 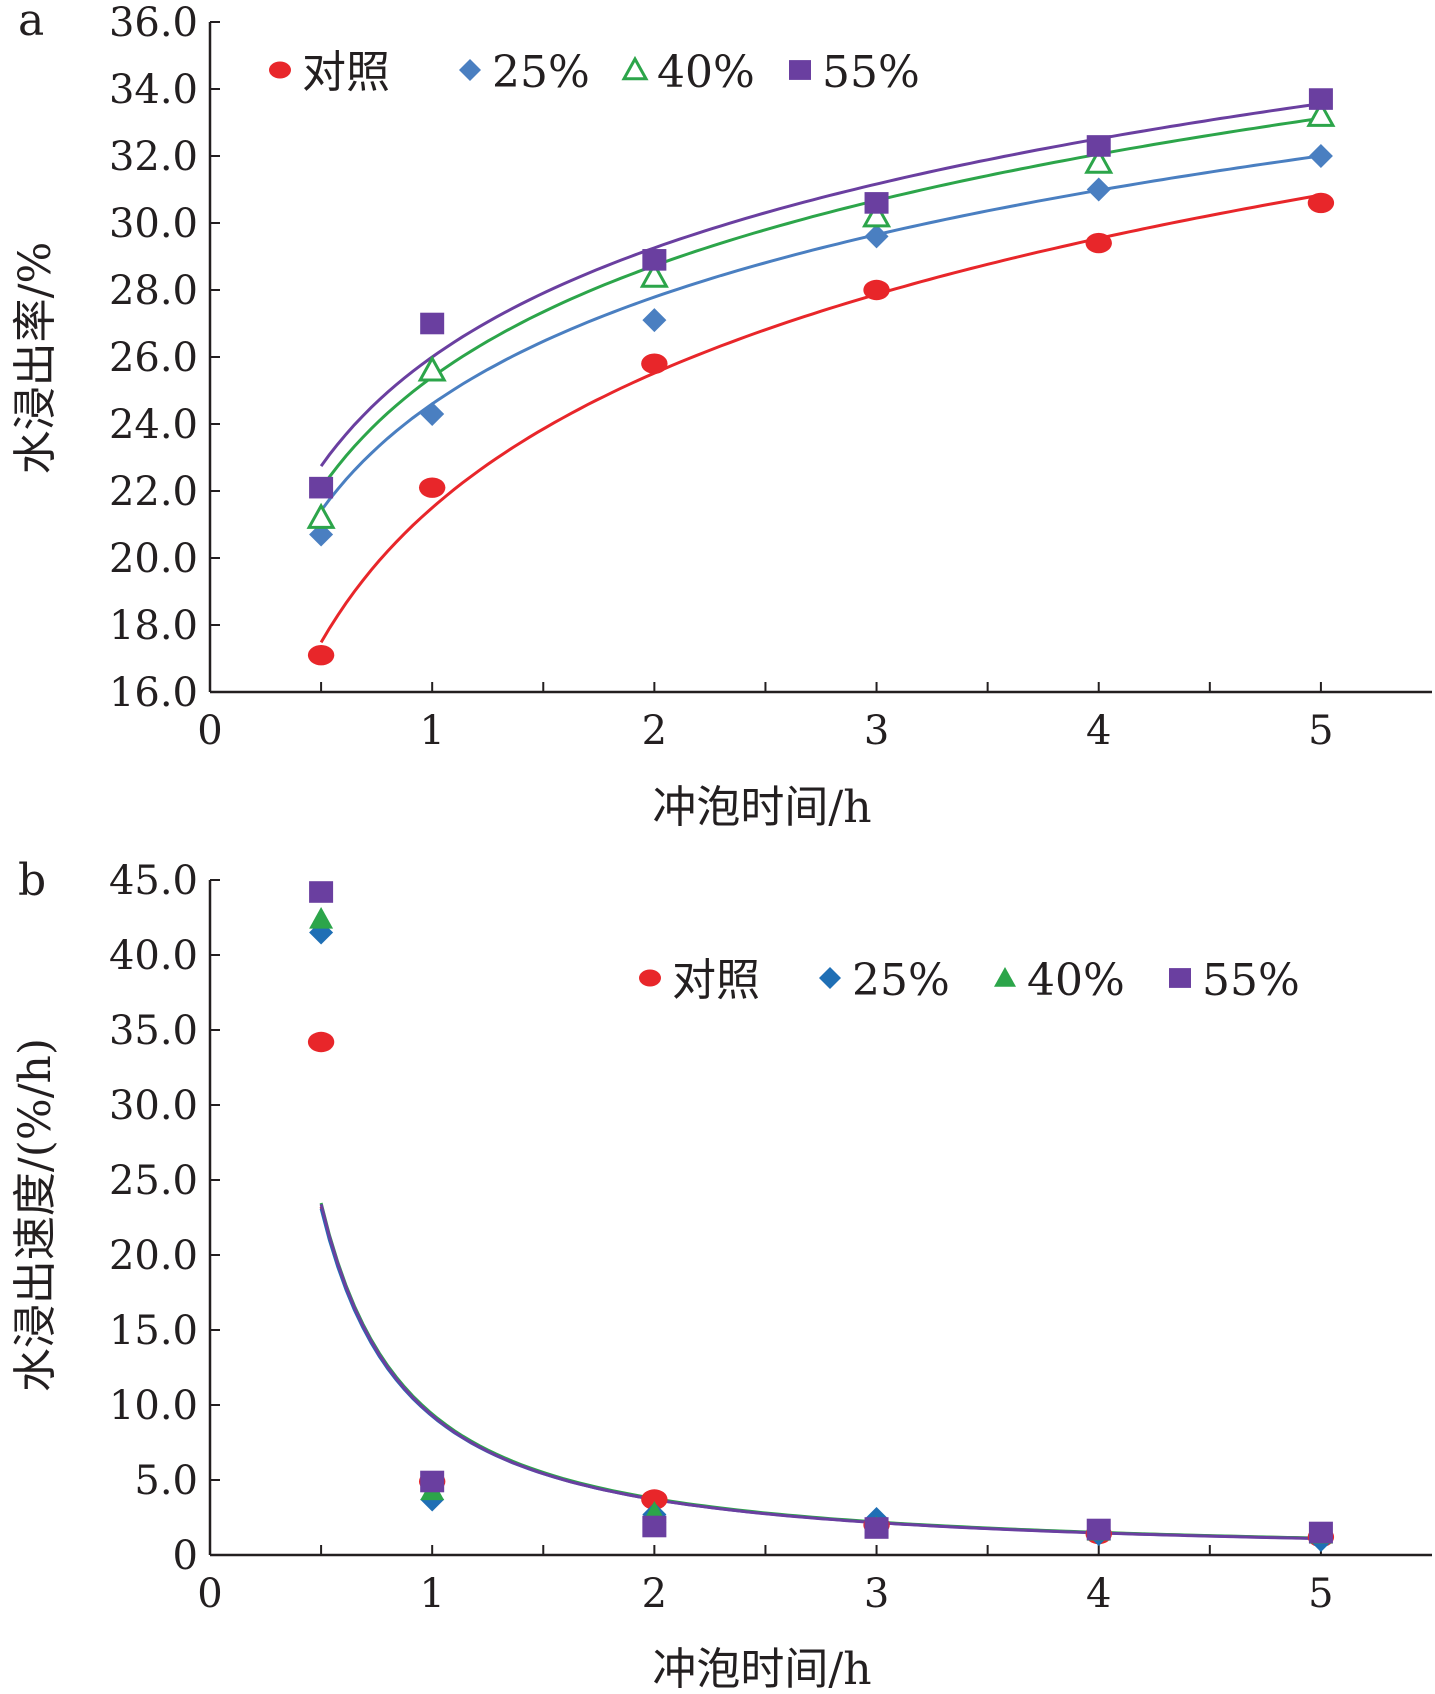 I want to click on y-tick-label: 45.0, so click(x=153, y=881).